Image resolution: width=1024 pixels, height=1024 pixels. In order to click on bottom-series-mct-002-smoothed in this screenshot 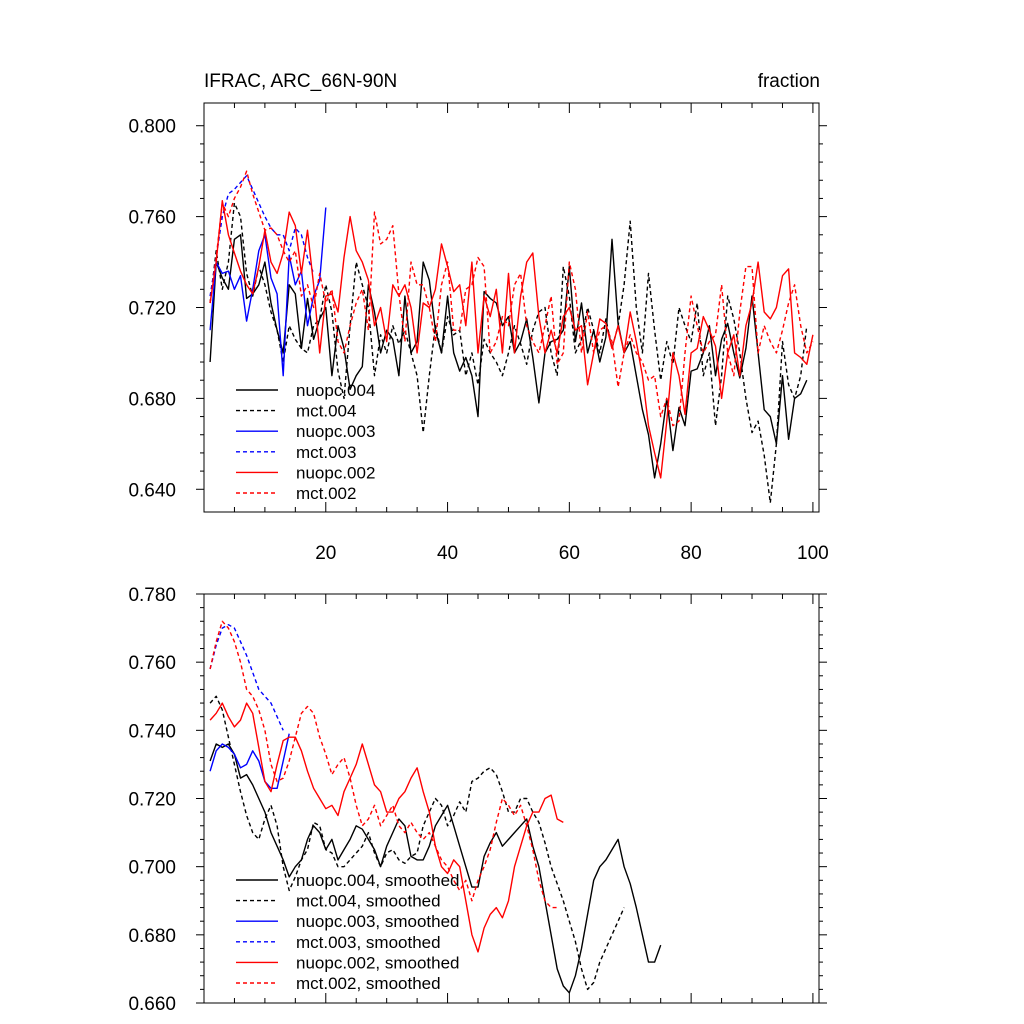, I will do `click(383, 764)`.